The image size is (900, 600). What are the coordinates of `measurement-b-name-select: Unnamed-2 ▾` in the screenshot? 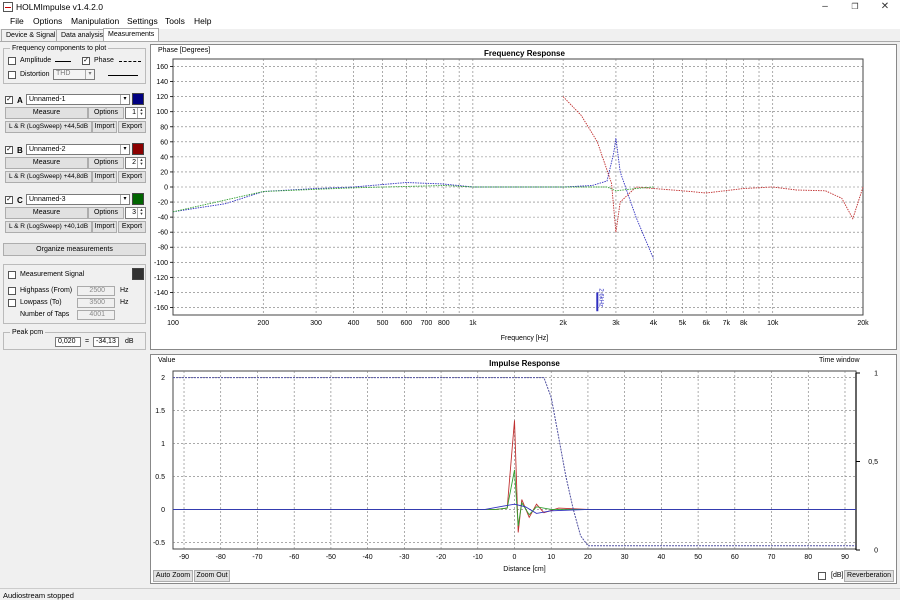 It's located at (78, 149).